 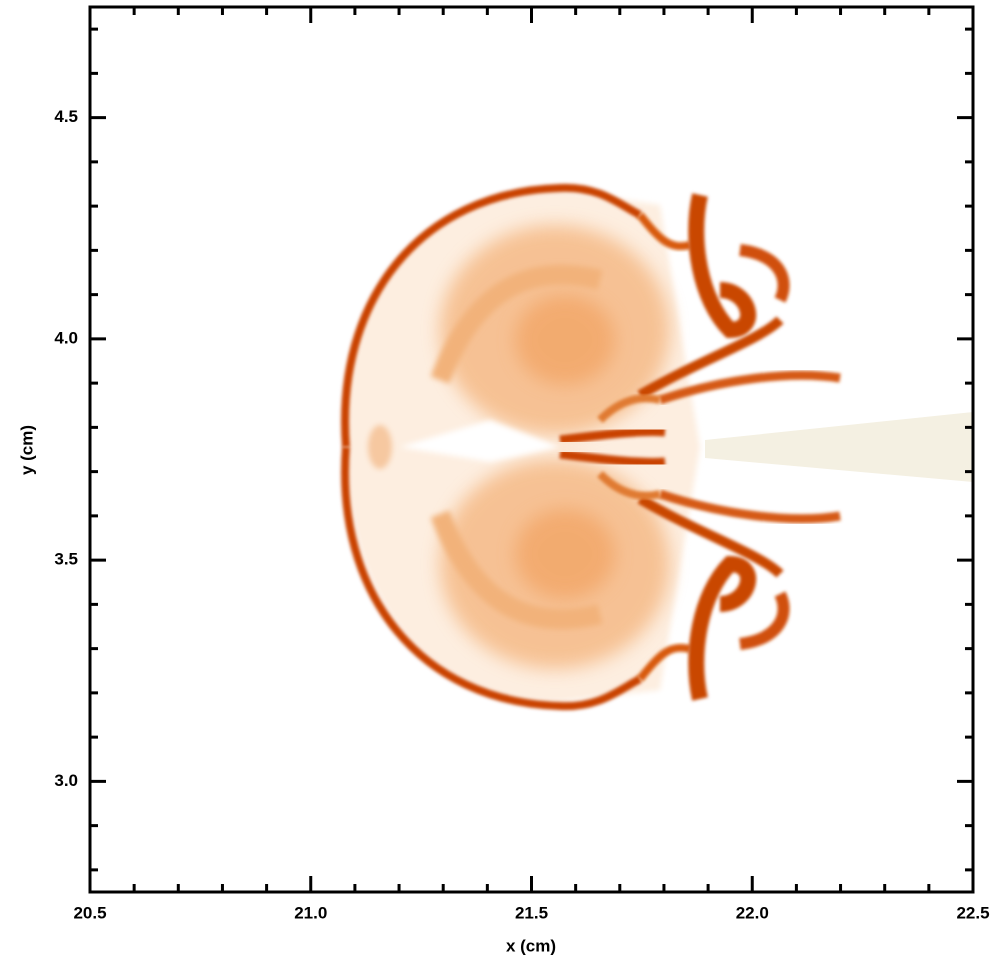 What do you see at coordinates (26, 450) in the screenshot?
I see `y-axis-label: y (cm)` at bounding box center [26, 450].